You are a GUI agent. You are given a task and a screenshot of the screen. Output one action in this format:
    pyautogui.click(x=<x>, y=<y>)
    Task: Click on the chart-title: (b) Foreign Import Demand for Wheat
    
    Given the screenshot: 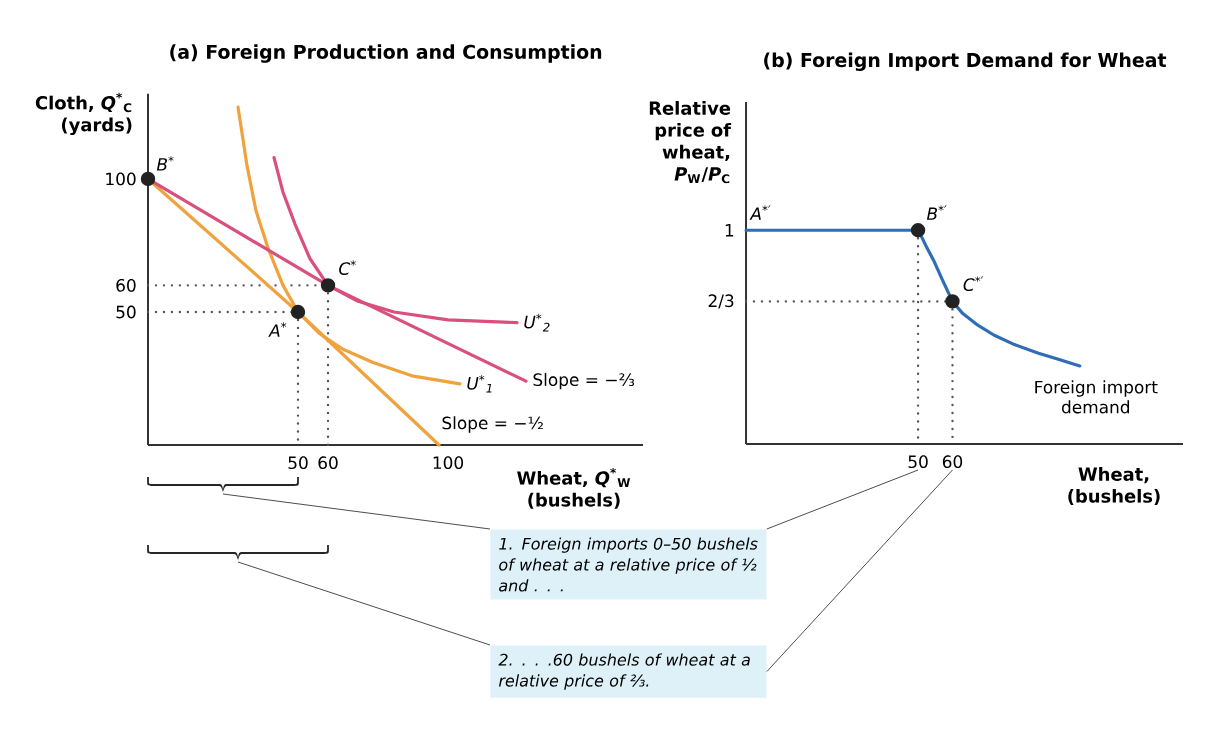 What is the action you would take?
    pyautogui.click(x=965, y=62)
    